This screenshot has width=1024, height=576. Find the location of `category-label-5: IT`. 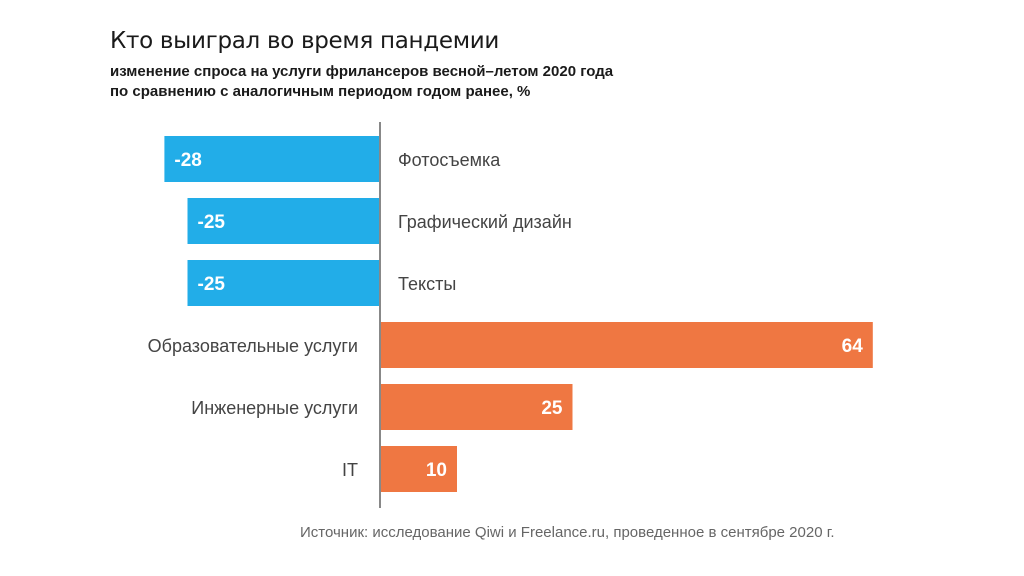

category-label-5: IT is located at coordinates (350, 470).